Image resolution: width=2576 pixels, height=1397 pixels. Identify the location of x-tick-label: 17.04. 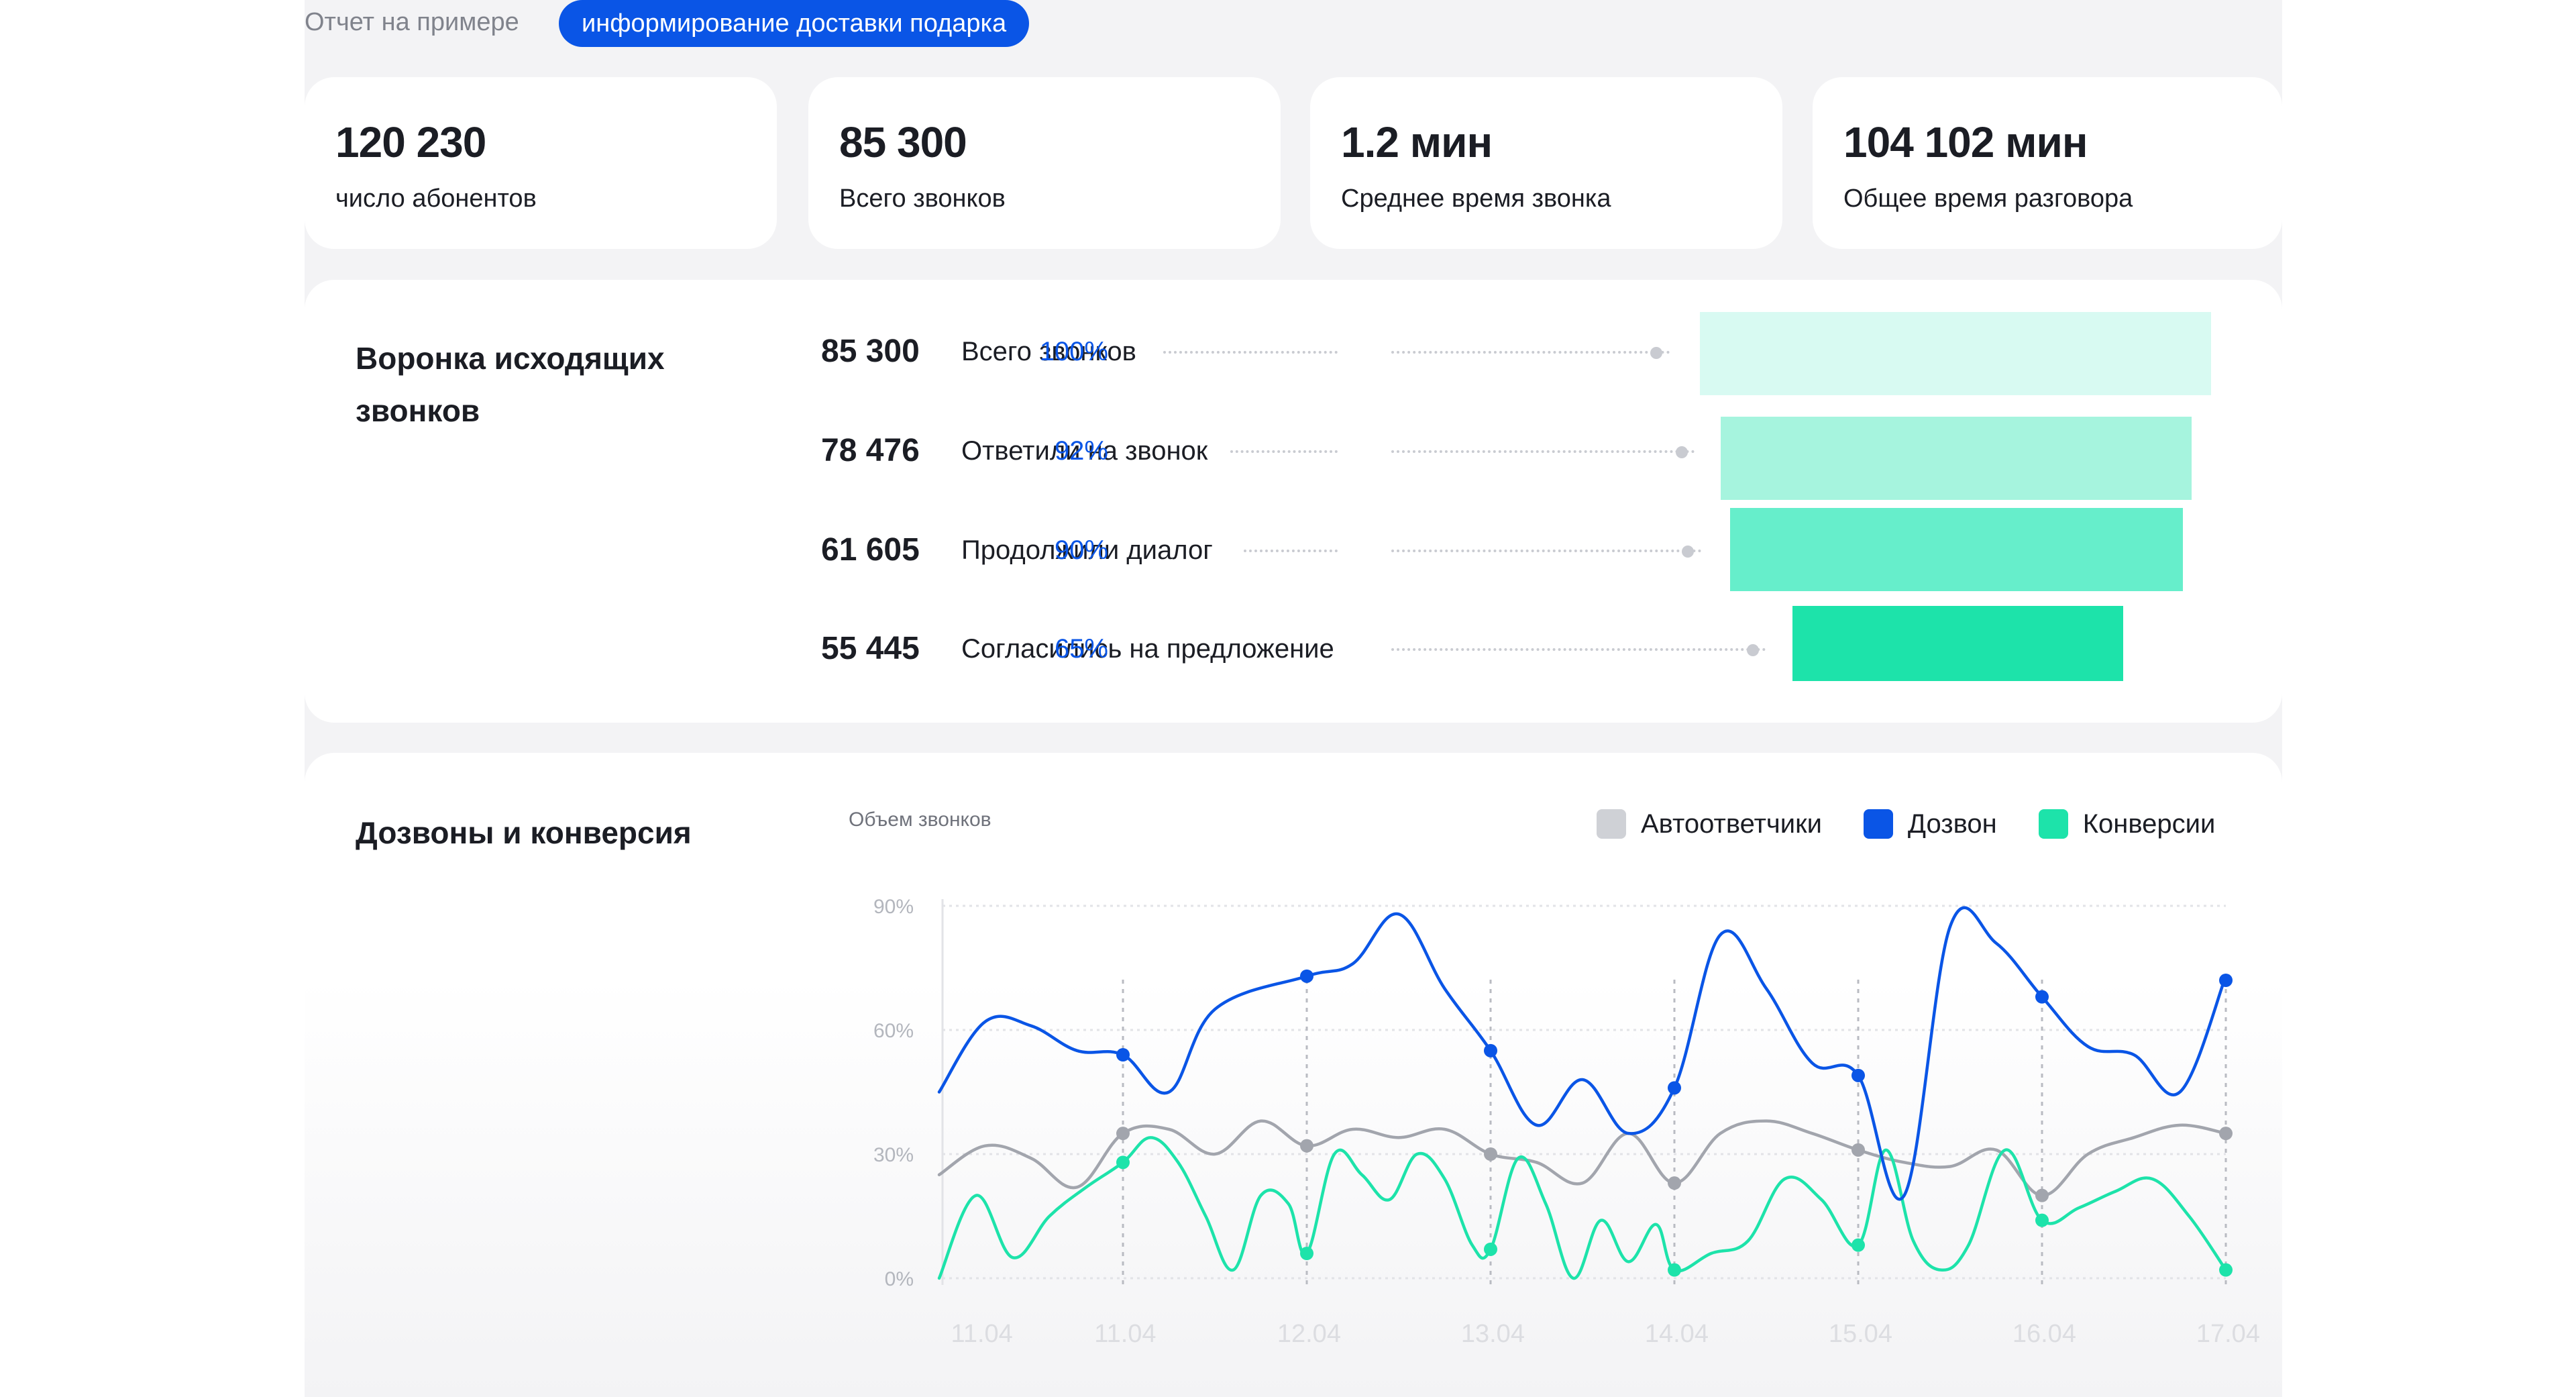
(2228, 1334).